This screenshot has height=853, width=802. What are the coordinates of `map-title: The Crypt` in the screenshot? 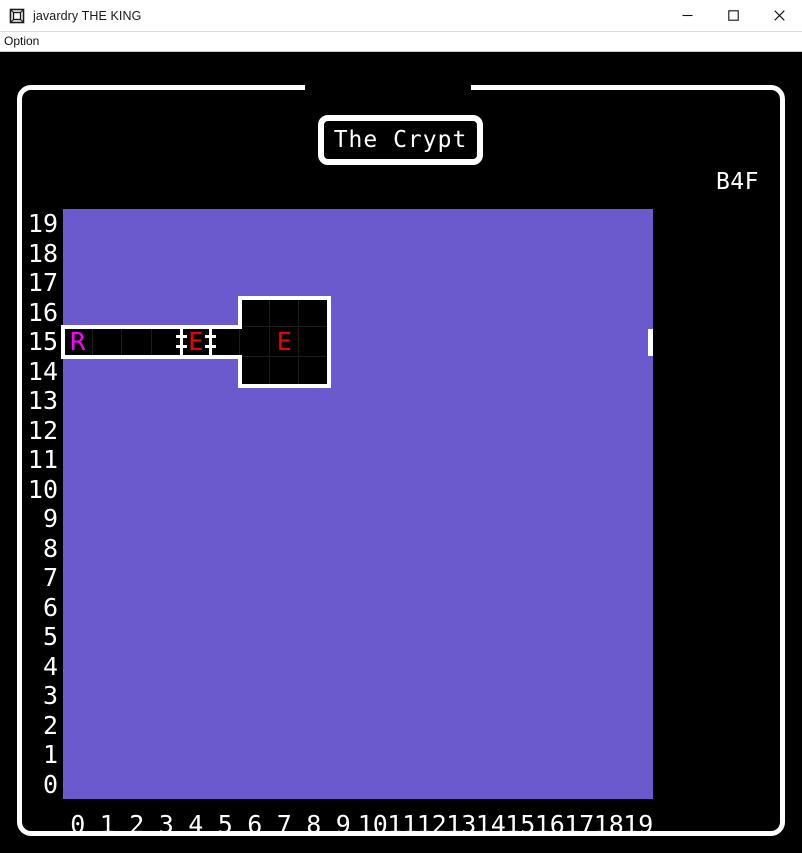 It's located at (400, 140).